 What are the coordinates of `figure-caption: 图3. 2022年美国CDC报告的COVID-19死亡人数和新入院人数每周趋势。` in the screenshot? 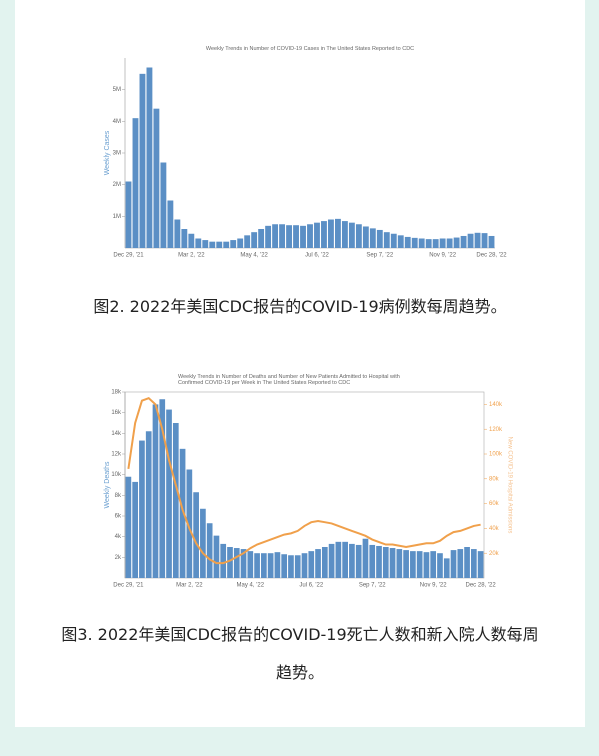 It's located at (300, 653).